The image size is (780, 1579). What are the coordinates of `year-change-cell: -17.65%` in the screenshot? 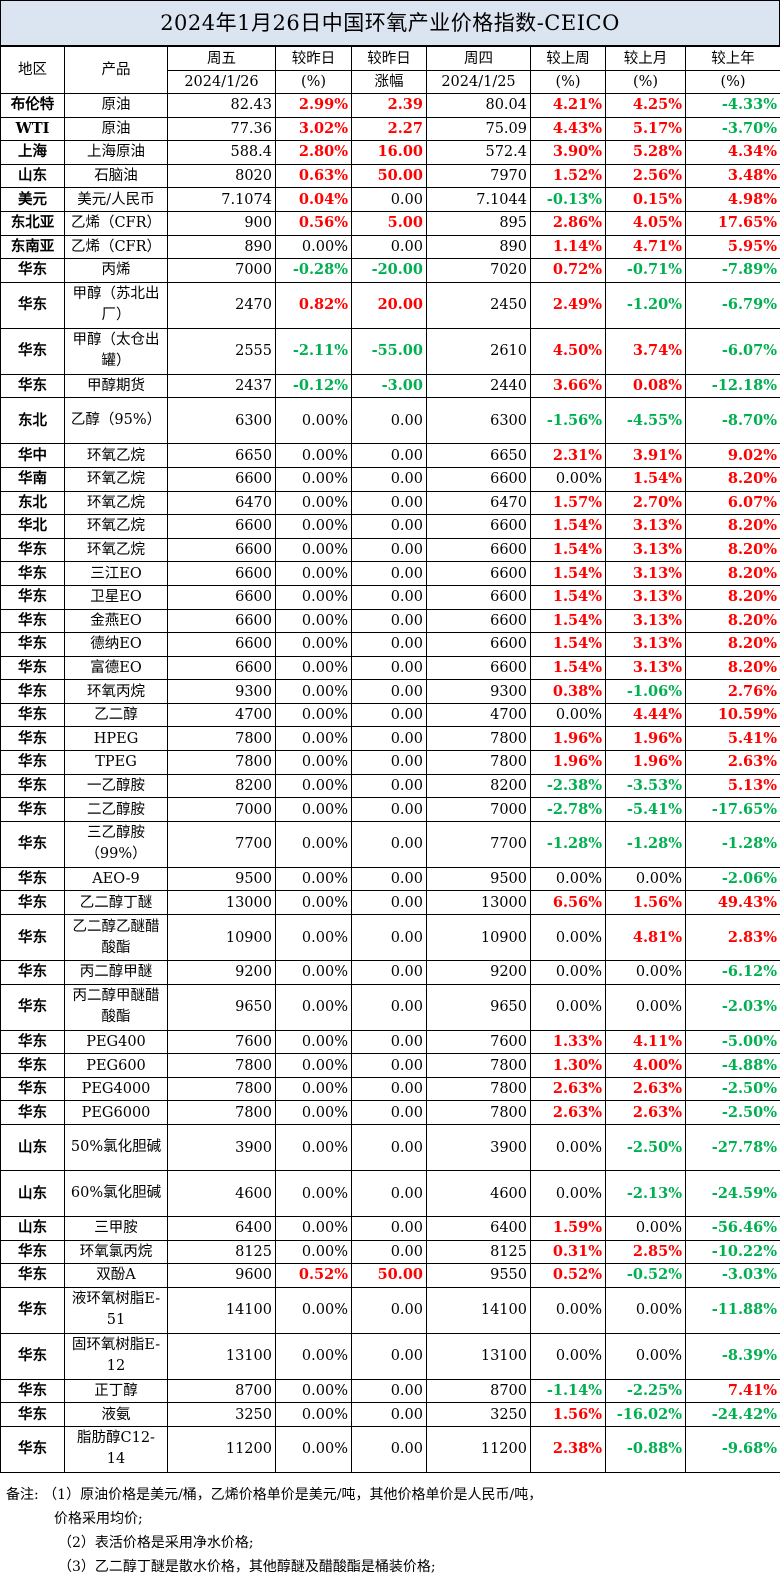 It's located at (733, 810).